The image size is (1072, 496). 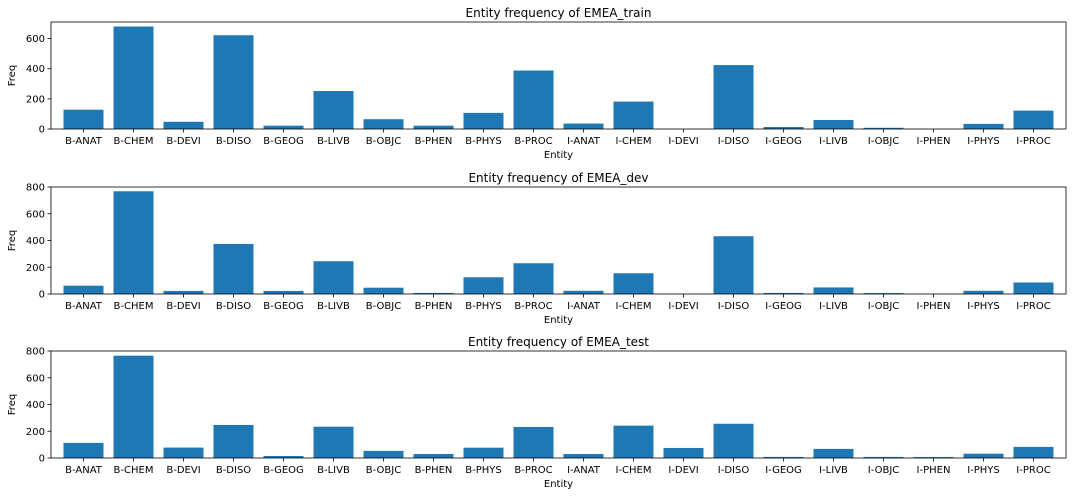 I want to click on bar-i-phen, so click(x=933, y=457).